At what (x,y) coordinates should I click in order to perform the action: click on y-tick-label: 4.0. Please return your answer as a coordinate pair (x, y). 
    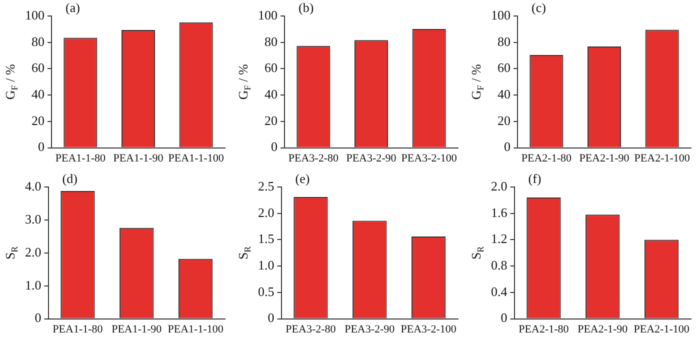
    Looking at the image, I should click on (33, 186).